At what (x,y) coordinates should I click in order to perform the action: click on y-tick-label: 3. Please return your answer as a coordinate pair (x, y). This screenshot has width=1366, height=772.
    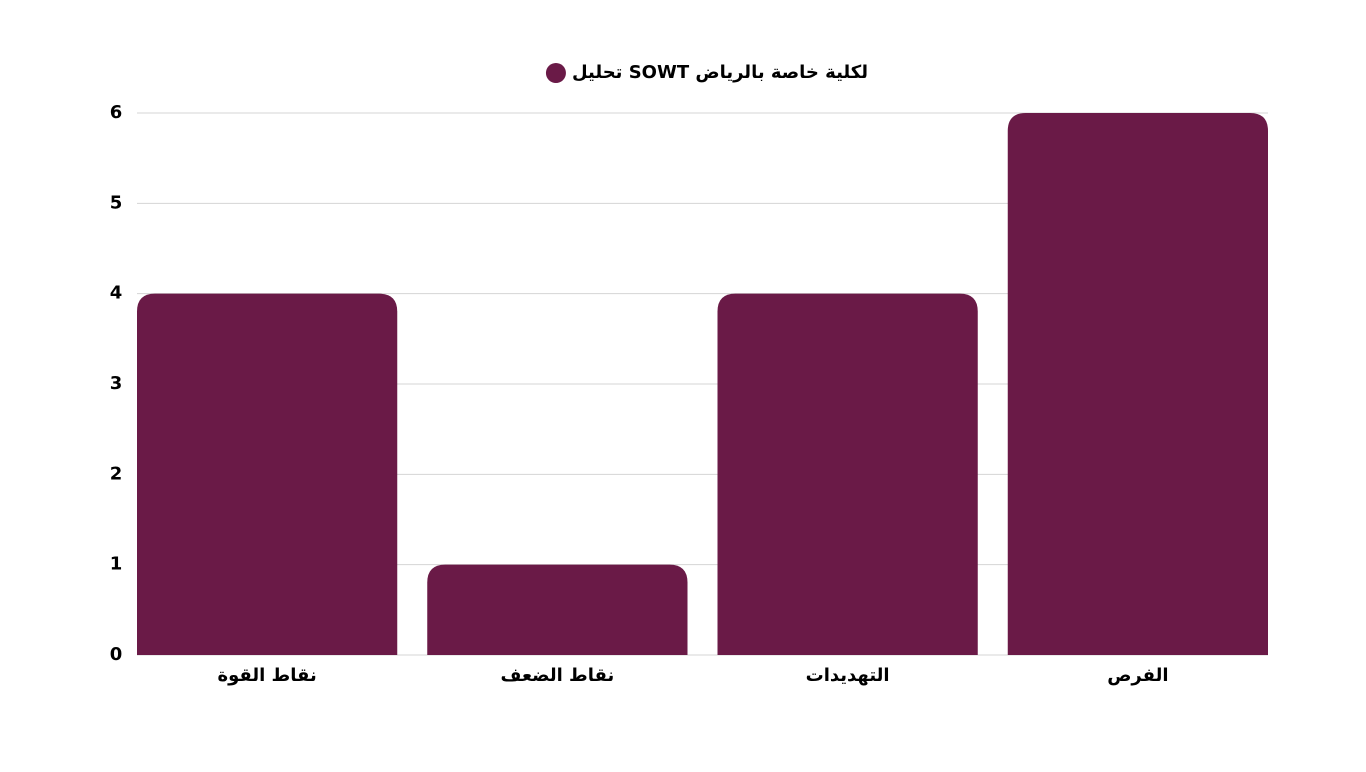
    Looking at the image, I should click on (116, 383).